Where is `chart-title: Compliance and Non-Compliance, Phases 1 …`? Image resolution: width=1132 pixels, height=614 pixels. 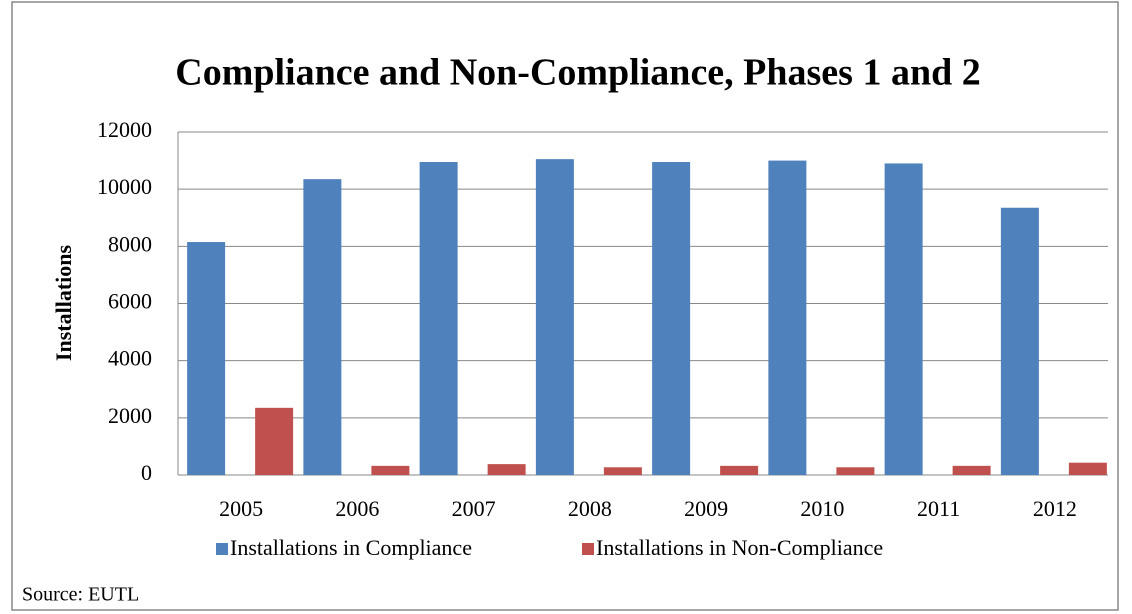 chart-title: Compliance and Non-Compliance, Phases 1 … is located at coordinates (577, 73).